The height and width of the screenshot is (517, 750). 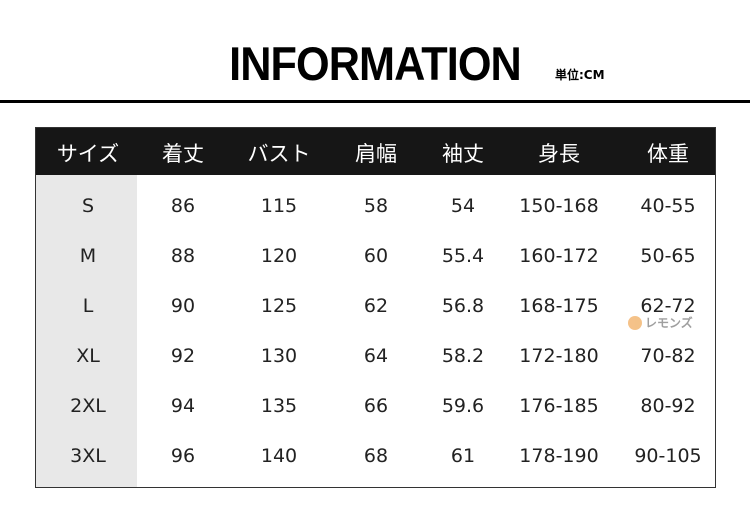 What do you see at coordinates (88, 206) in the screenshot?
I see `size-label: S` at bounding box center [88, 206].